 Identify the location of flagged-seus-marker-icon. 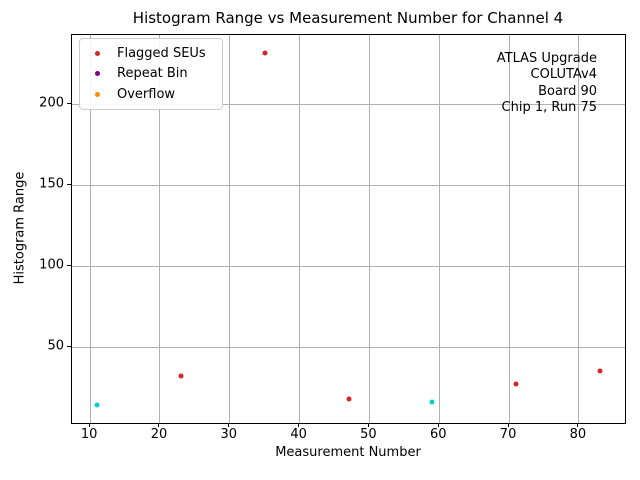
(97, 53).